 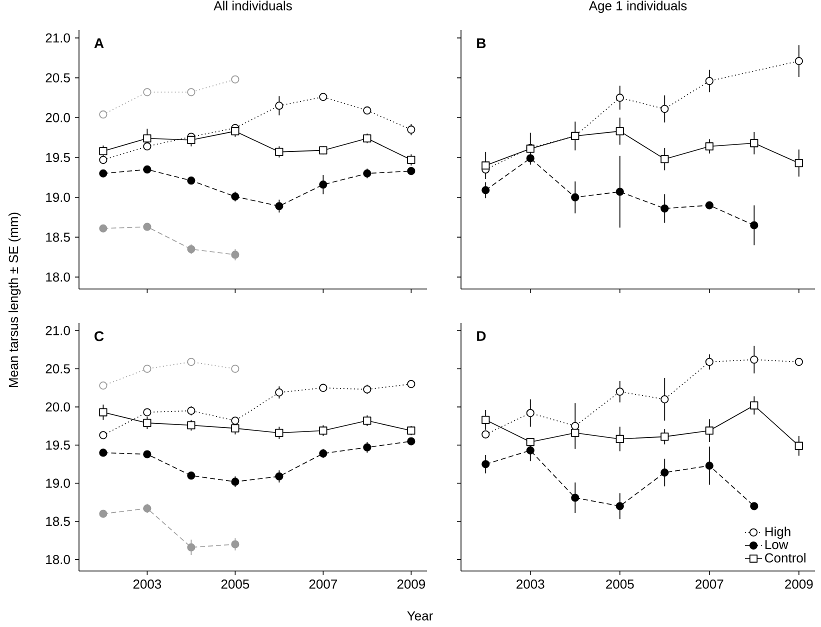 What do you see at coordinates (99, 43) in the screenshot?
I see `annotation: A` at bounding box center [99, 43].